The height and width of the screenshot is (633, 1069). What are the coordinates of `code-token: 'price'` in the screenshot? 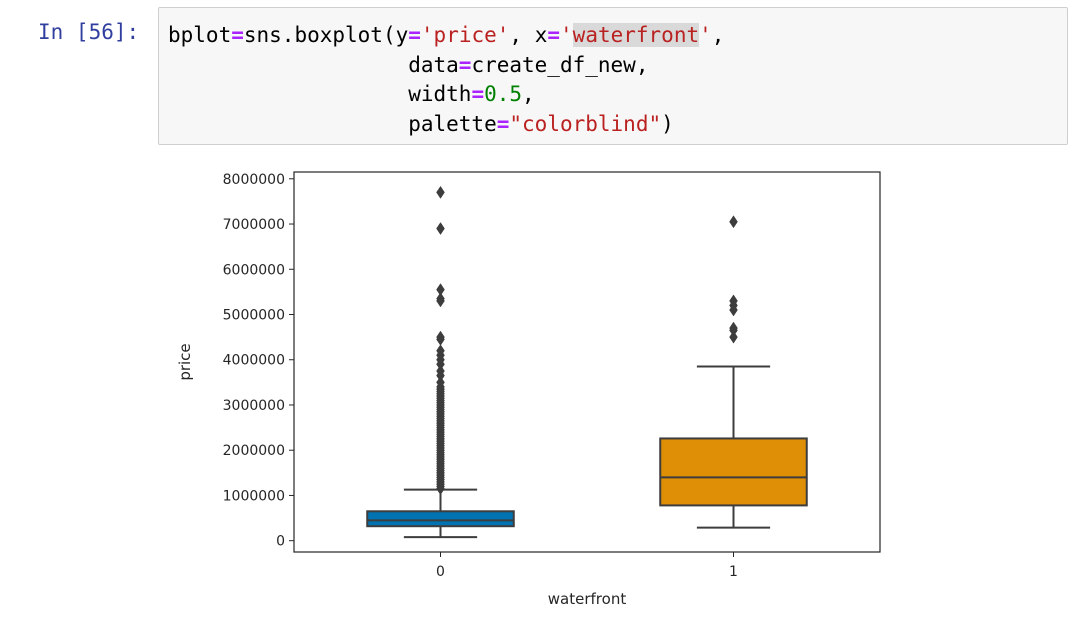 It's located at (465, 35).